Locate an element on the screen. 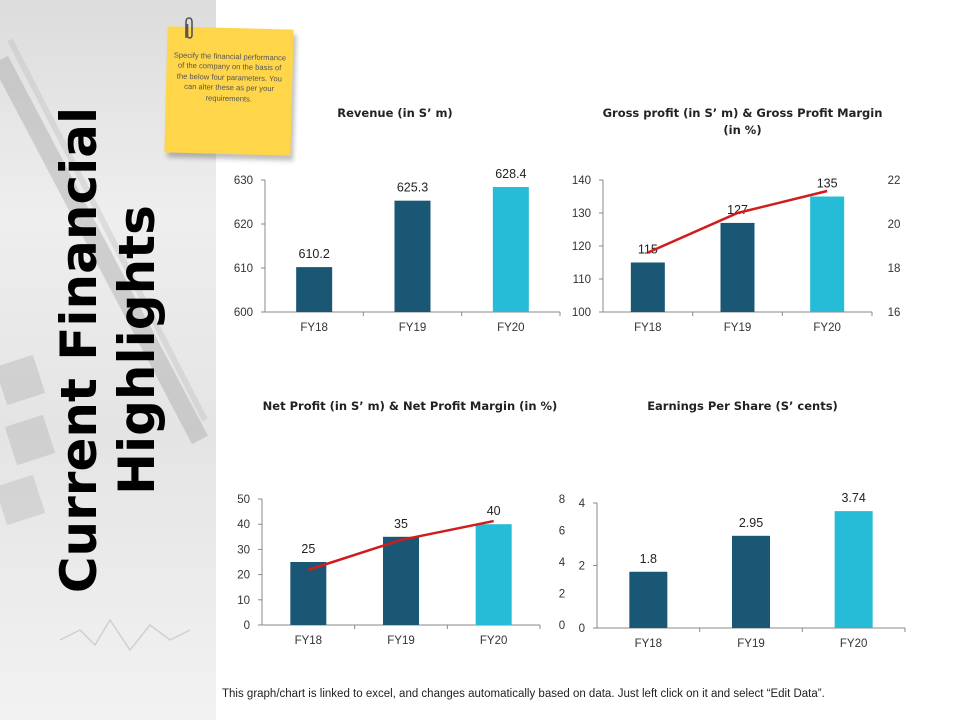  gross-profit-bar-fy19 is located at coordinates (737, 267).